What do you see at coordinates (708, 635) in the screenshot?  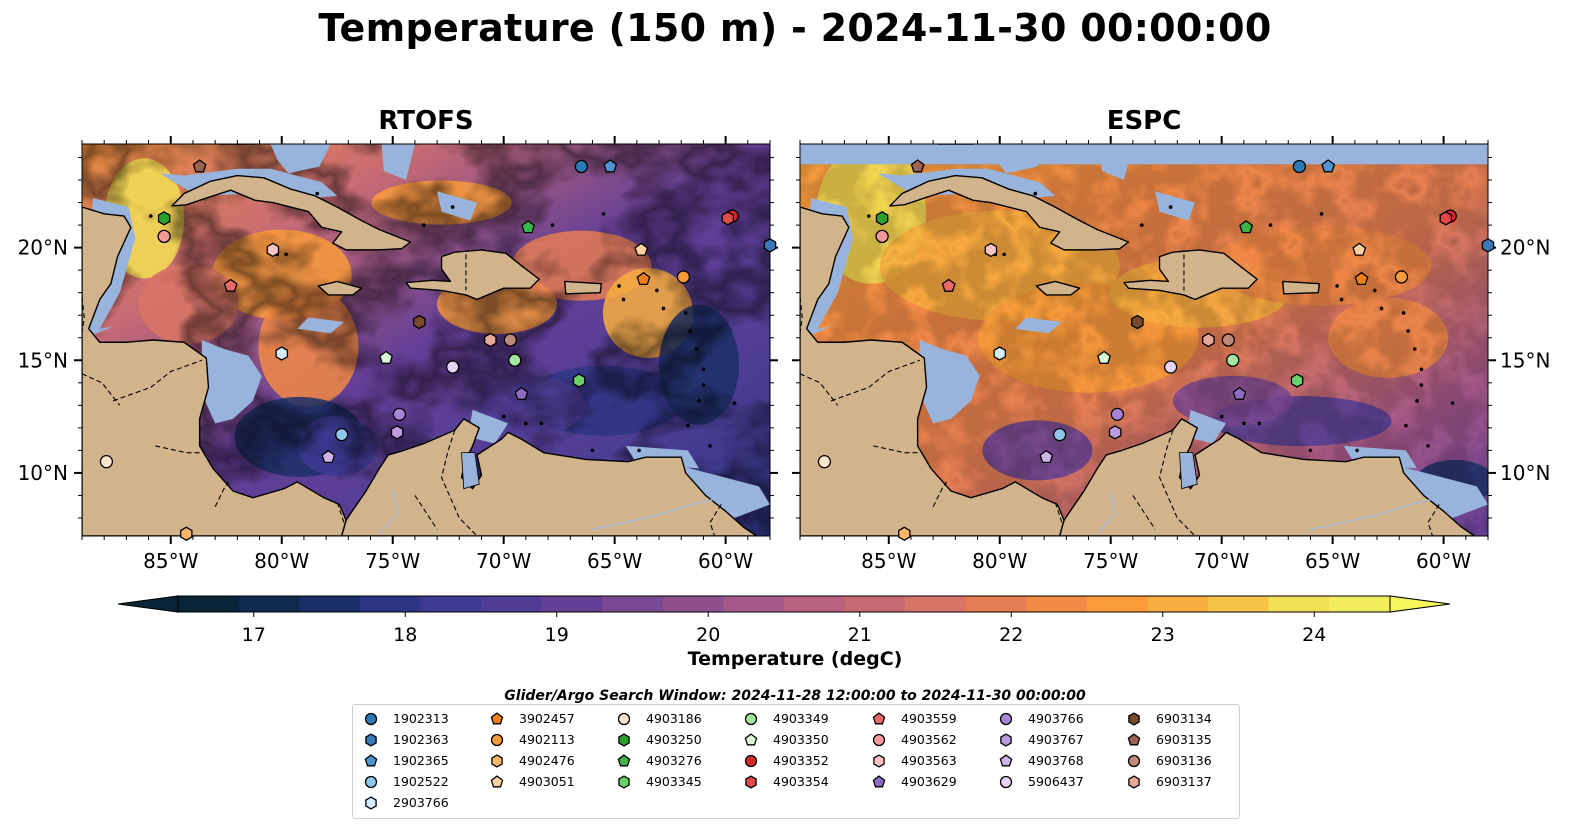 I see `colorbar-tick-label: 20` at bounding box center [708, 635].